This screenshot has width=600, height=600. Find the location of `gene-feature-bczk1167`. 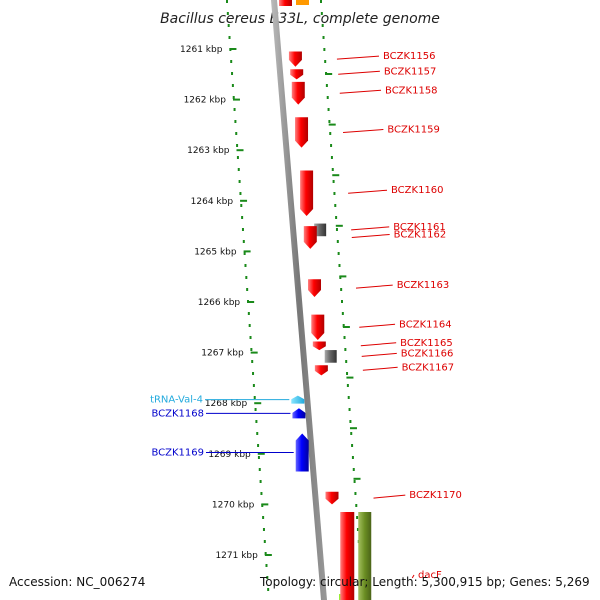

gene-feature-bczk1167 is located at coordinates (321, 370).